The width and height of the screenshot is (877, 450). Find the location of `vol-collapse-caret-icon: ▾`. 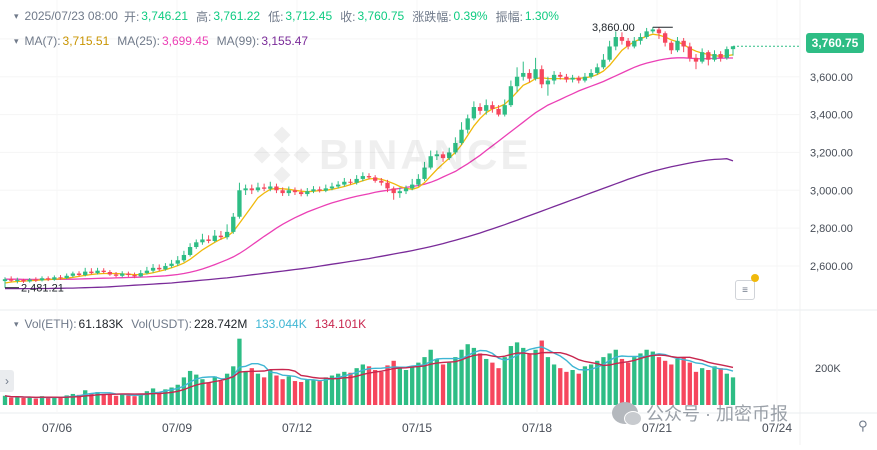

vol-collapse-caret-icon: ▾ is located at coordinates (16, 323).